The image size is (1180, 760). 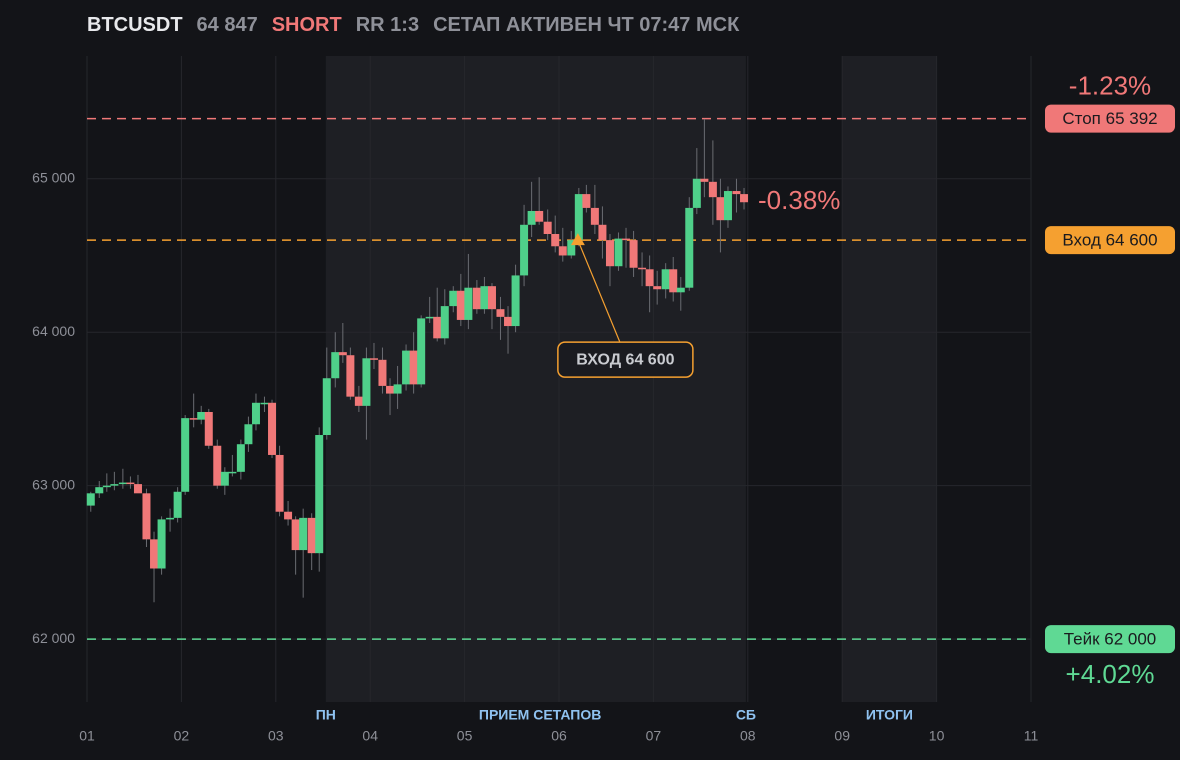 I want to click on x-tick-label: 08, so click(x=748, y=736).